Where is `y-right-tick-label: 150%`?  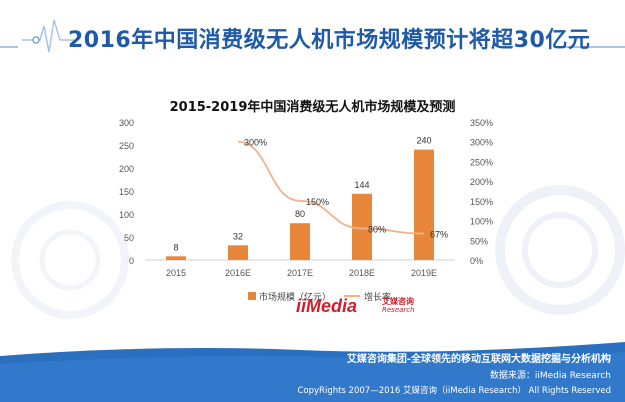
y-right-tick-label: 150% is located at coordinates (481, 202).